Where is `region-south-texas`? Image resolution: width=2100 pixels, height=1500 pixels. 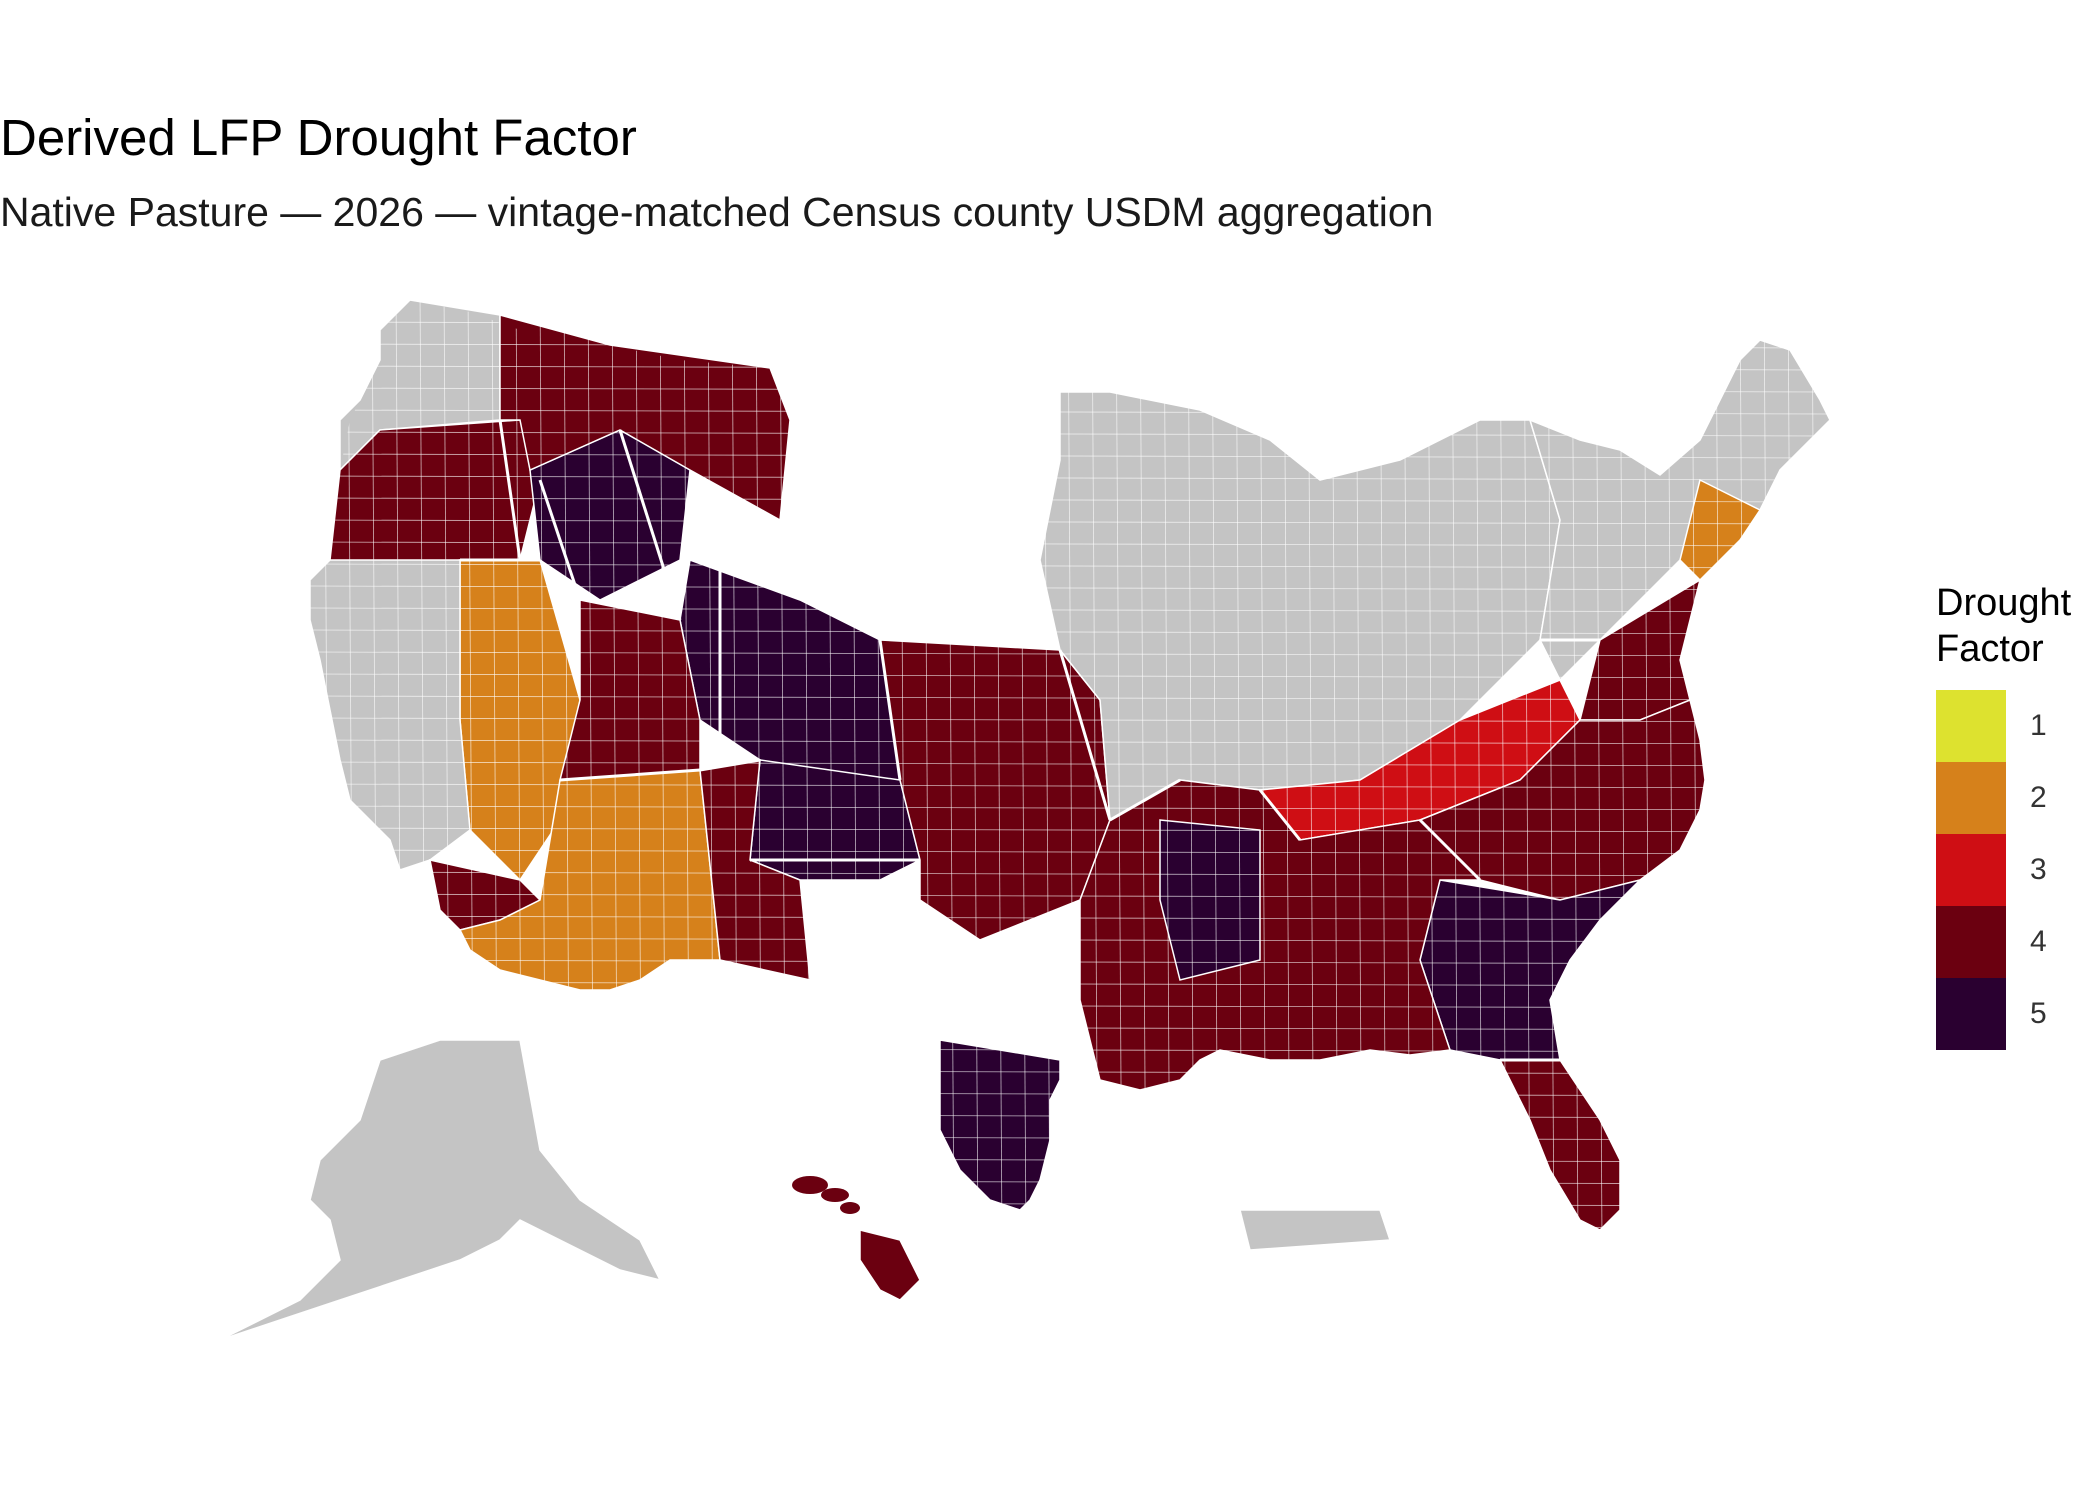 region-south-texas is located at coordinates (1000, 1125).